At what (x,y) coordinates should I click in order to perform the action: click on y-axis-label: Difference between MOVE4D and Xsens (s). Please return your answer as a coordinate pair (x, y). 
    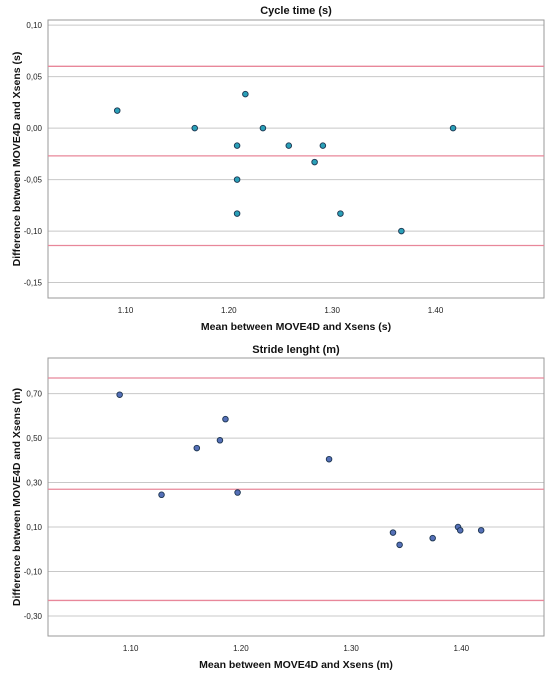
    Looking at the image, I should click on (17, 159).